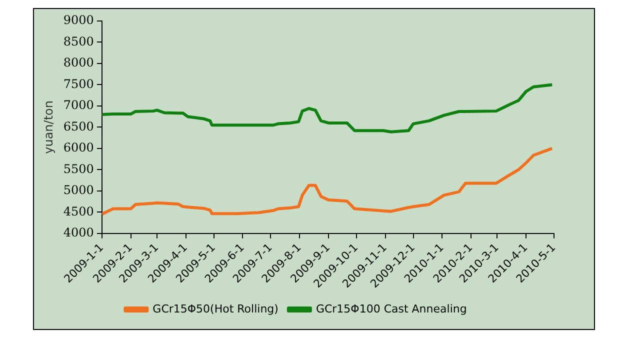  I want to click on legend-label: GCr15Φ50(Hot Rolling), so click(215, 309).